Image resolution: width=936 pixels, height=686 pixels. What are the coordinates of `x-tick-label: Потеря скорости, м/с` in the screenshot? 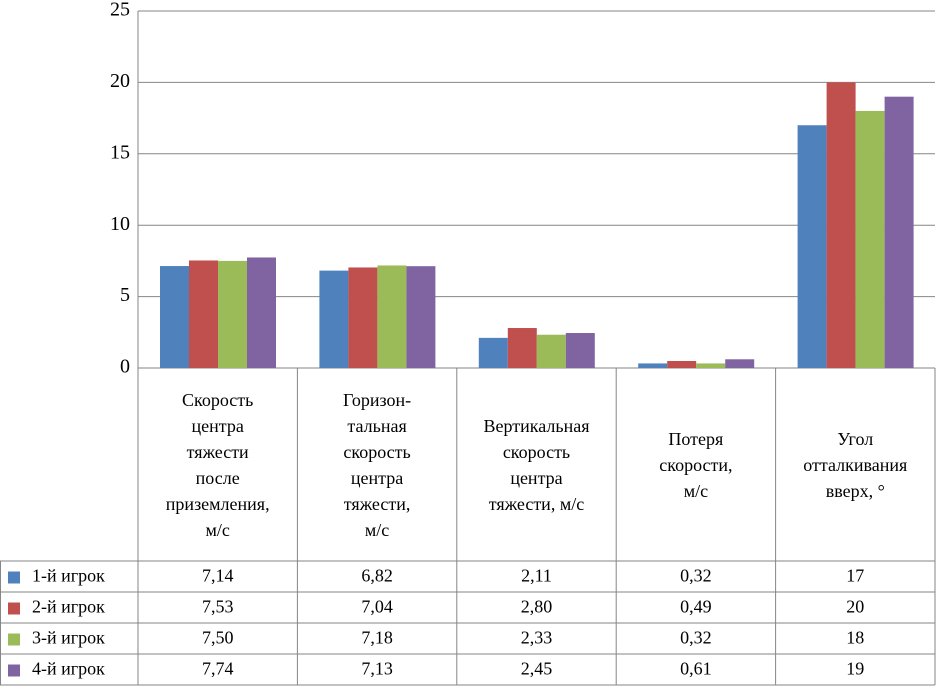 It's located at (696, 464).